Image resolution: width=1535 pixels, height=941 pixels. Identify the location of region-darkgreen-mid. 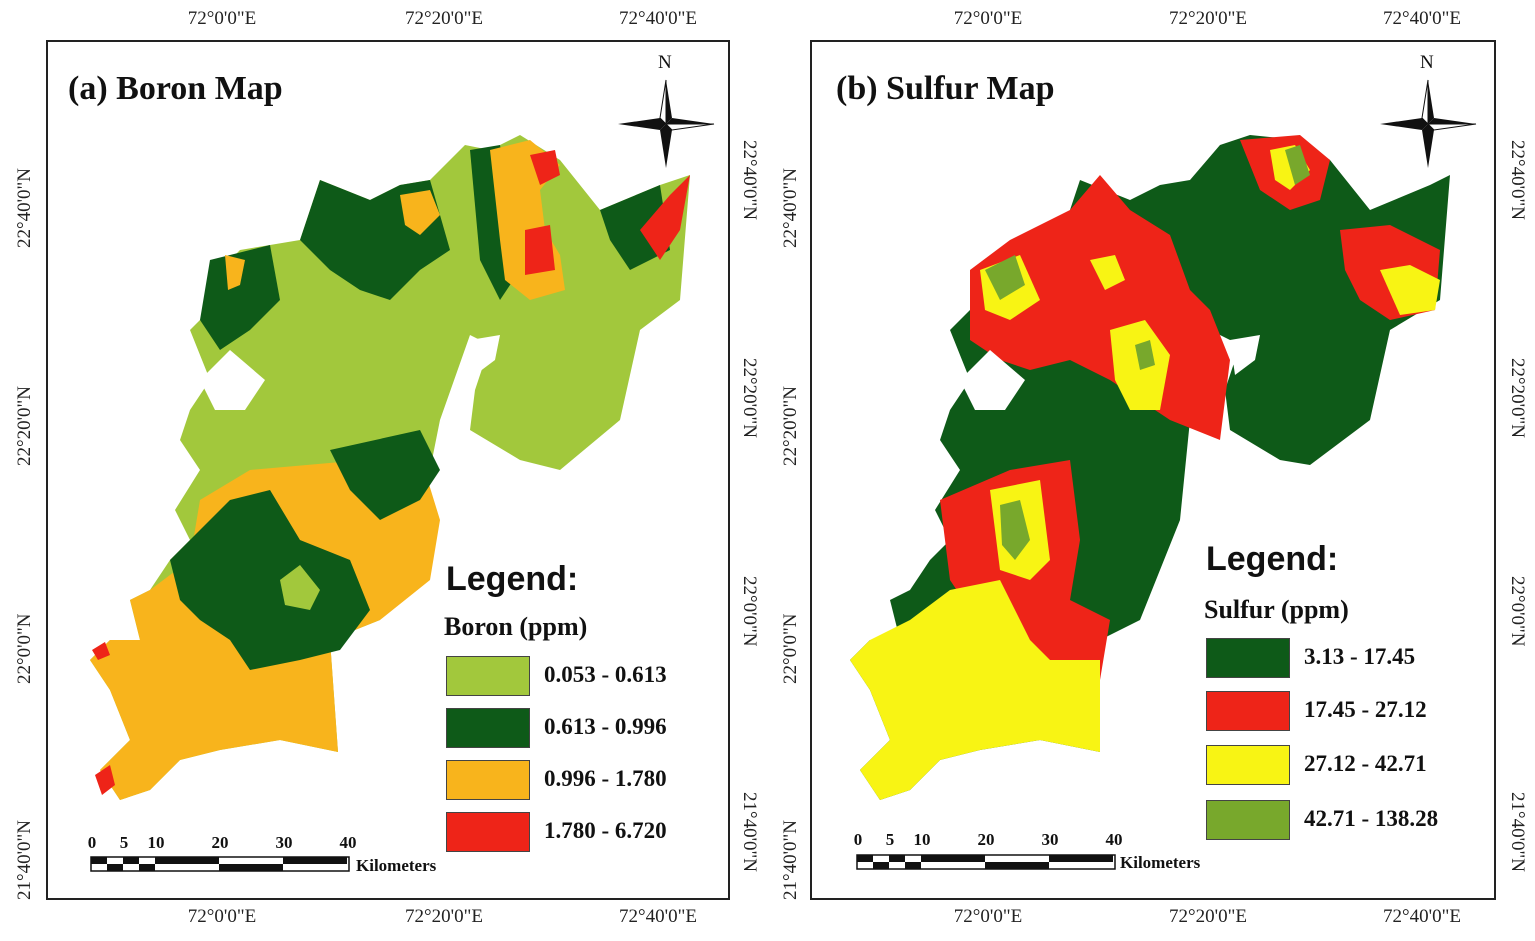
(385, 475).